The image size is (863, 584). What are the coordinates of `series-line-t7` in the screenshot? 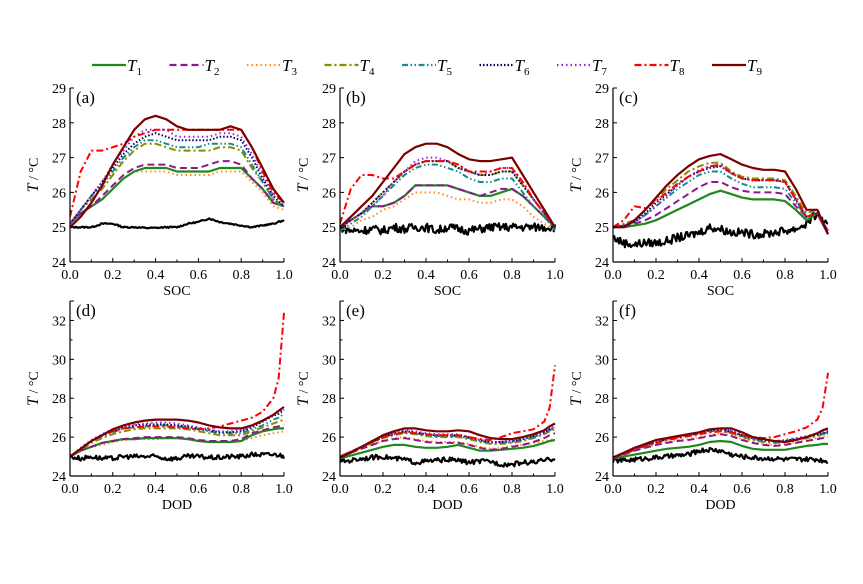 It's located at (177, 176).